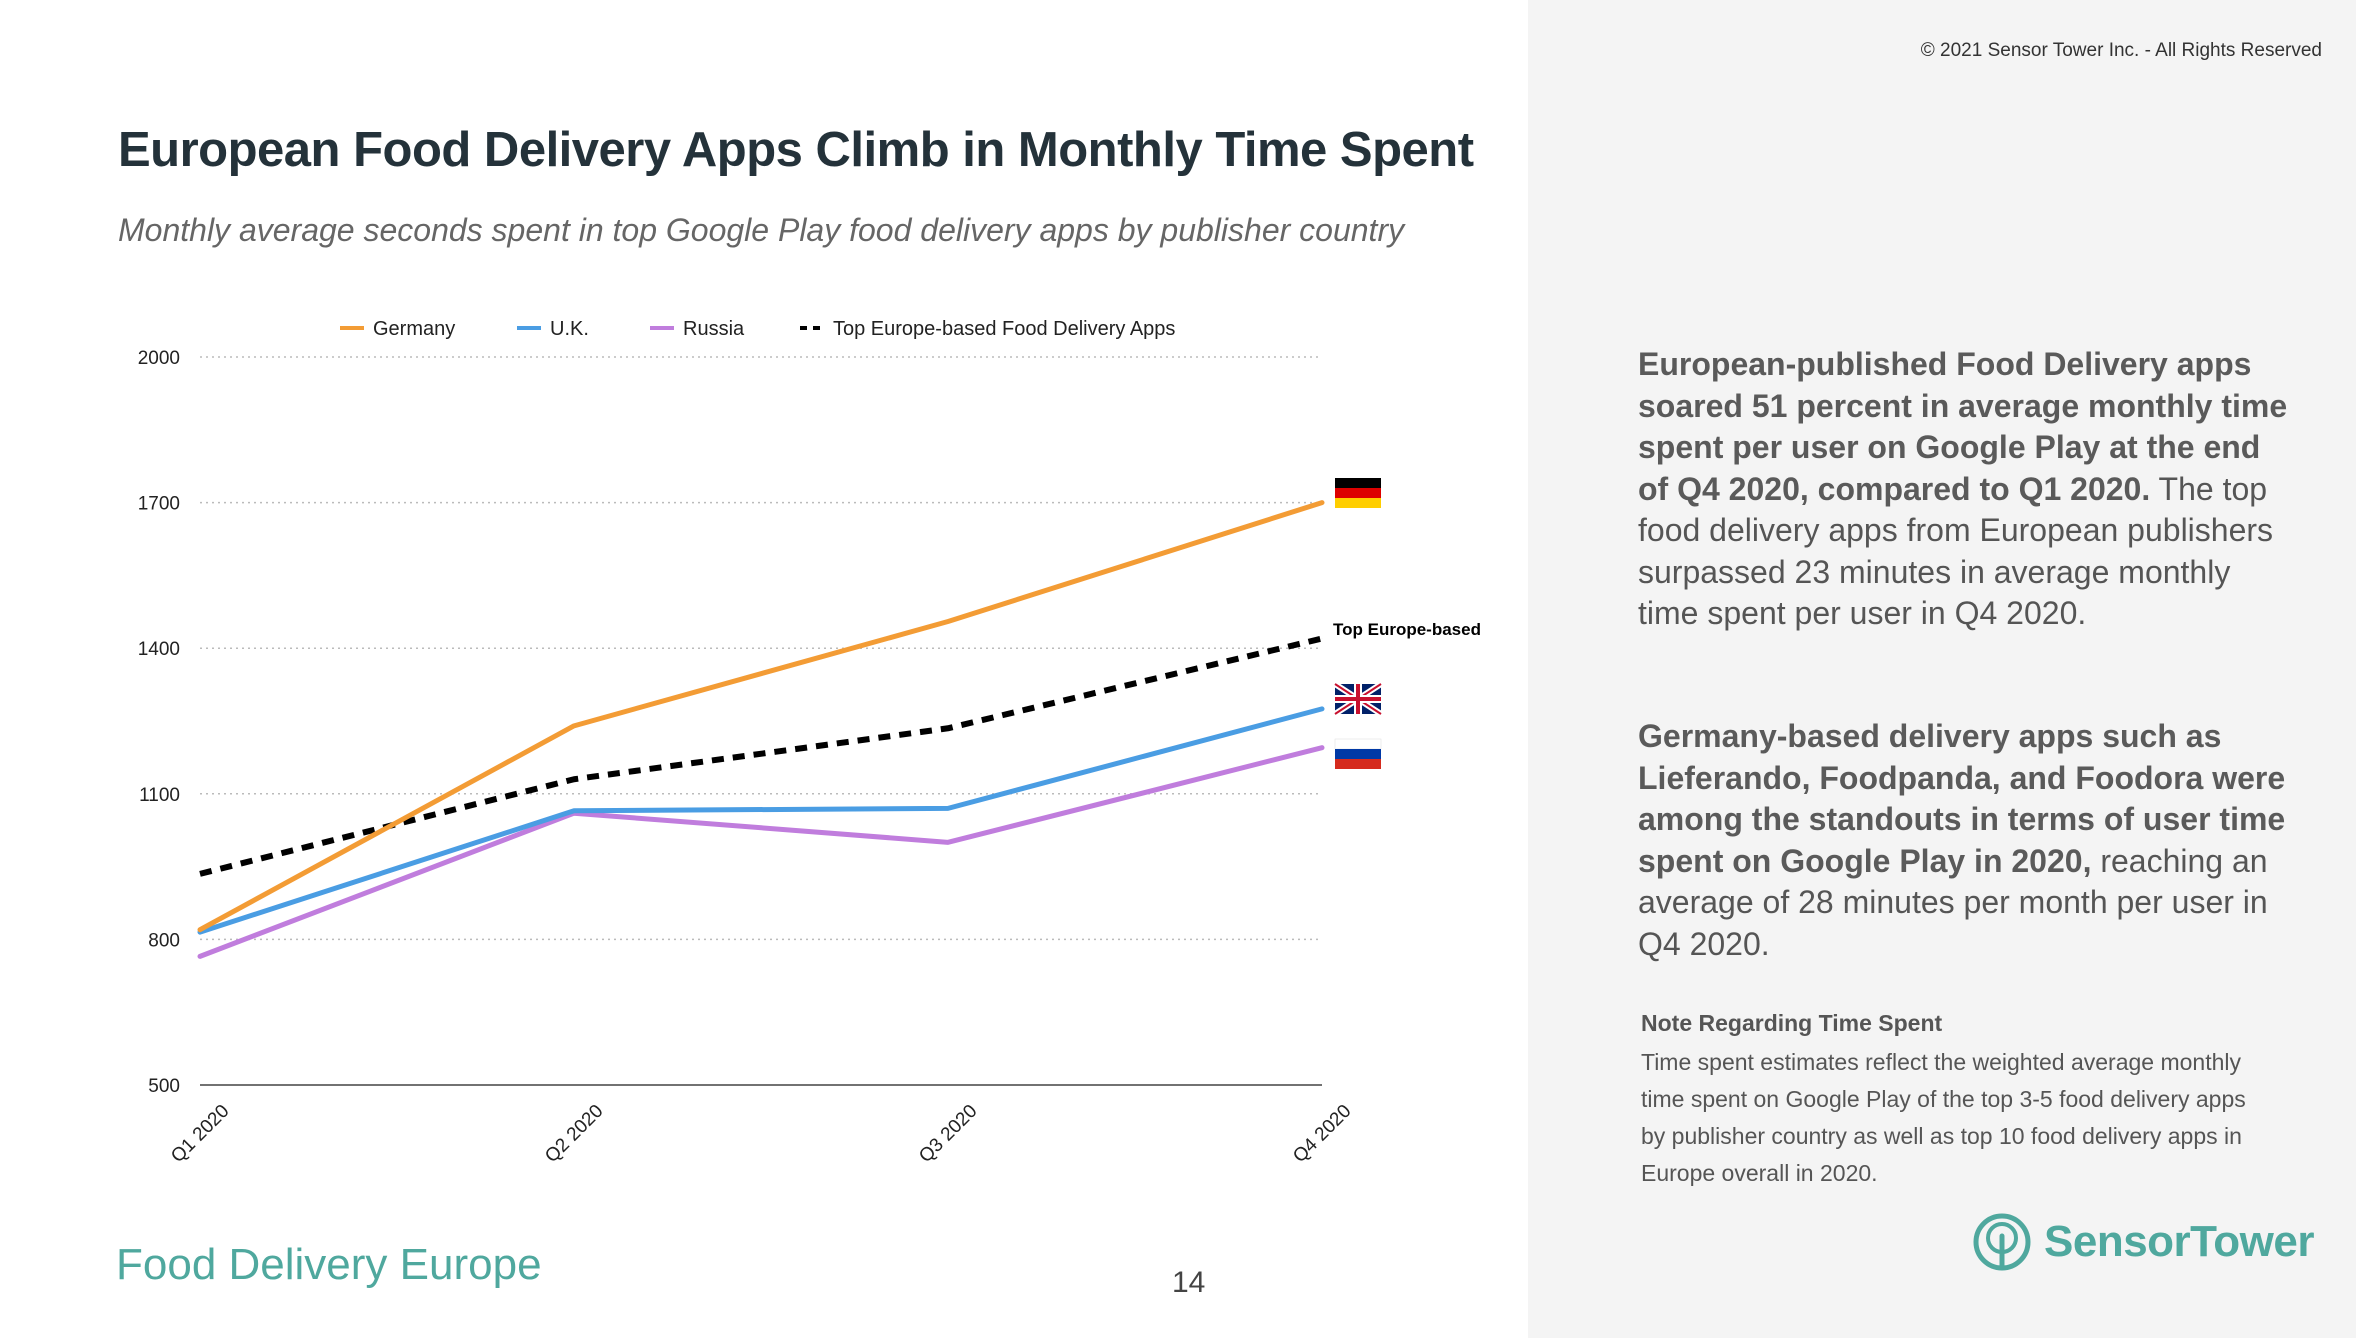 This screenshot has width=2356, height=1338. Describe the element at coordinates (1358, 493) in the screenshot. I see `germany-flag-icon` at that location.